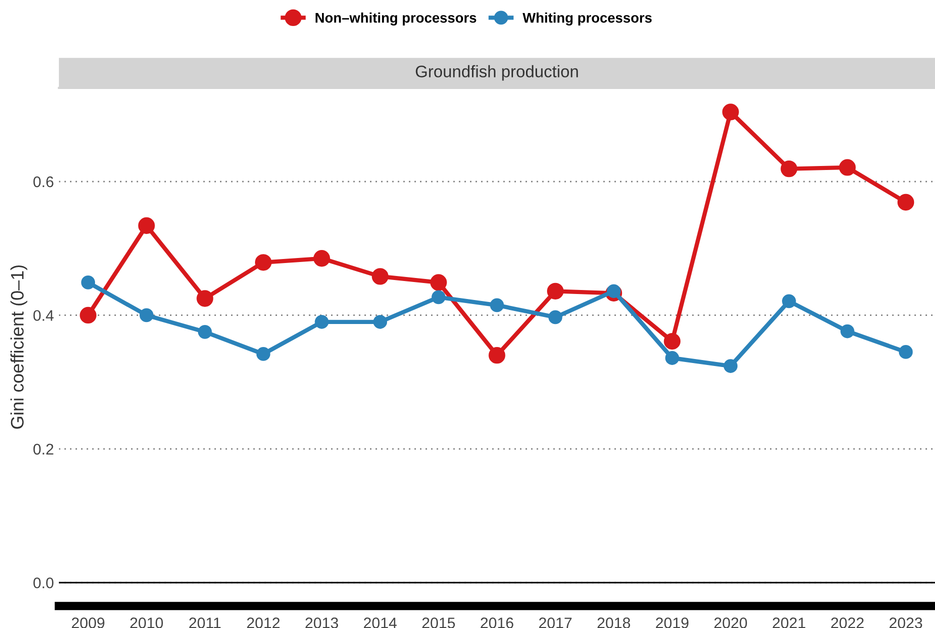 This screenshot has width=935, height=628. Describe the element at coordinates (43, 182) in the screenshot. I see `y-tick-label: 0.6` at that location.